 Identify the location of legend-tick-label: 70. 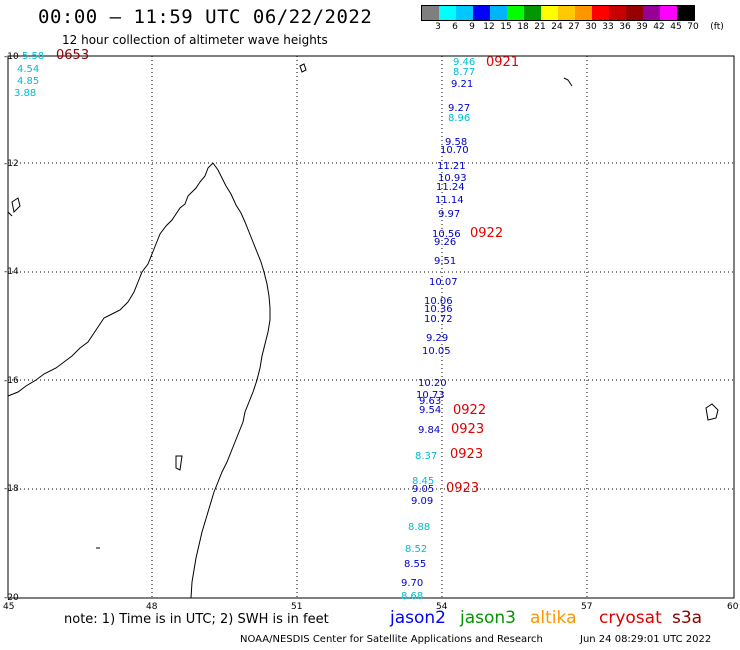
(693, 27).